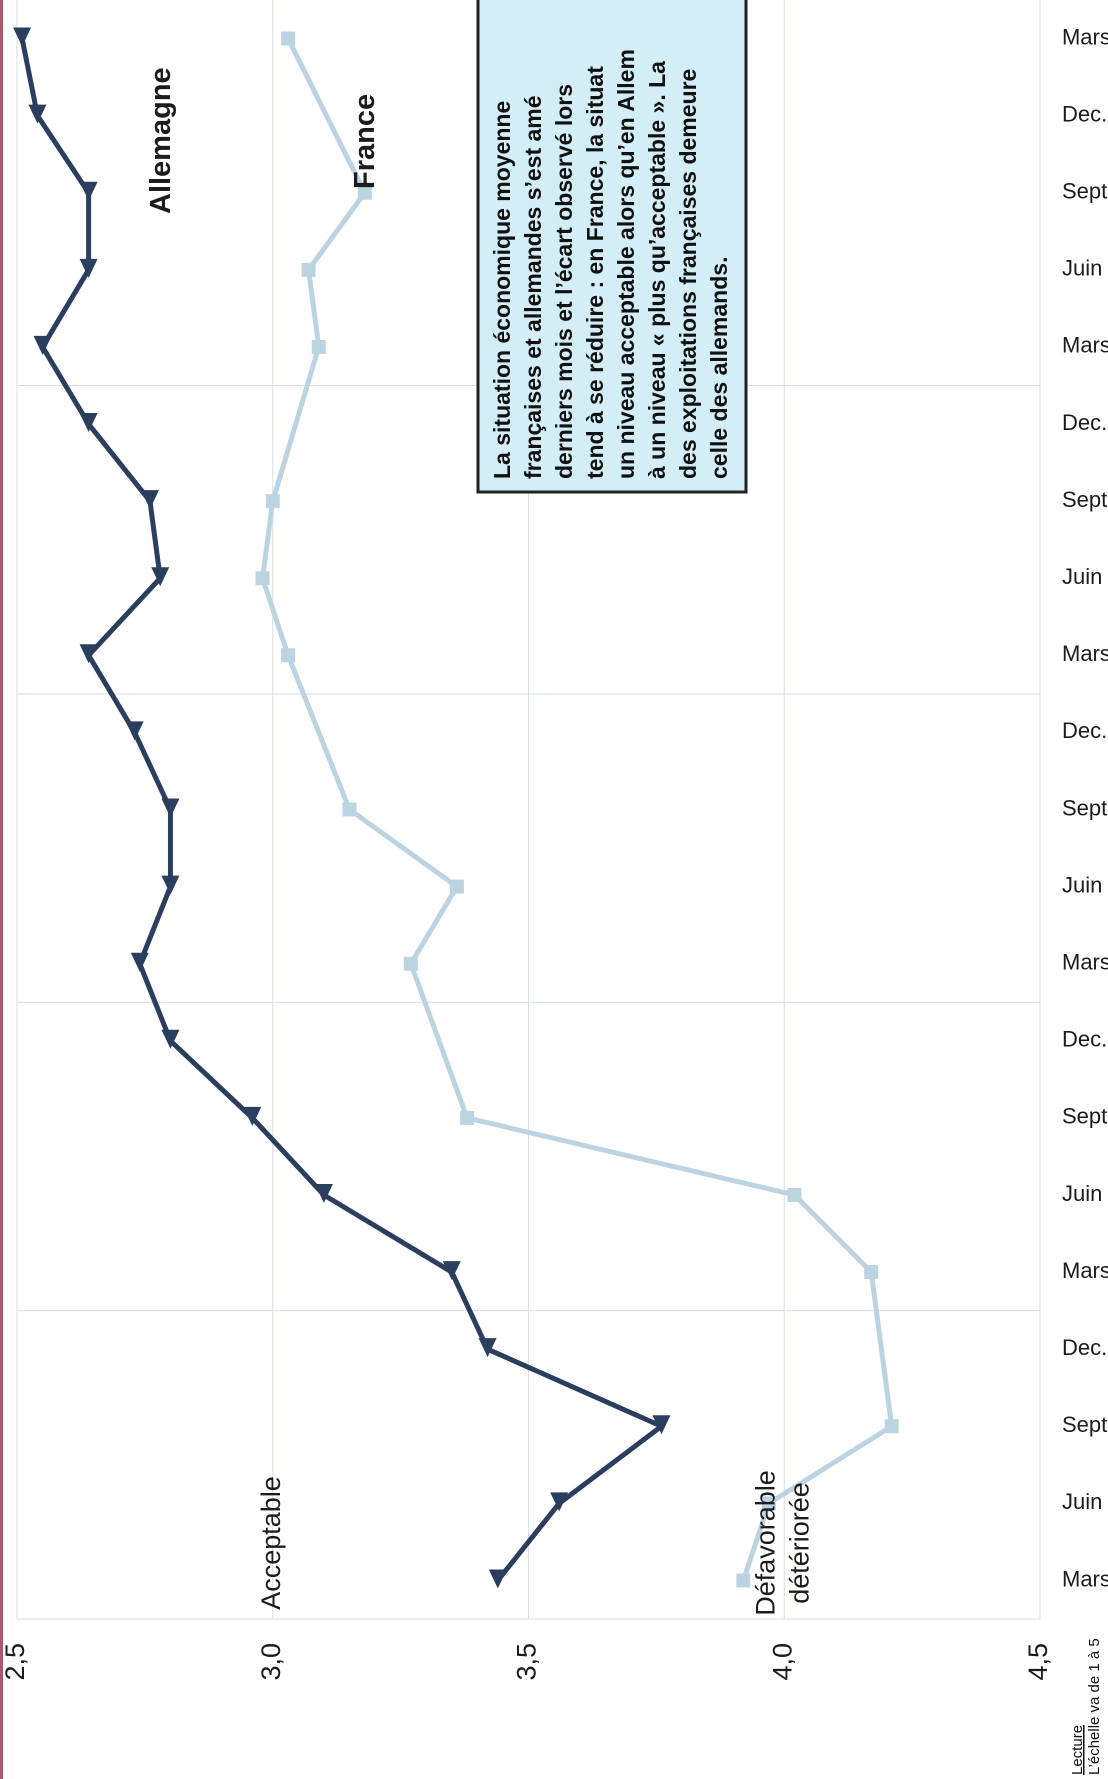 Image resolution: width=1108 pixels, height=1779 pixels. Describe the element at coordinates (533, 287) in the screenshot. I see `note-line: françaises et allemandes s’est amé` at that location.